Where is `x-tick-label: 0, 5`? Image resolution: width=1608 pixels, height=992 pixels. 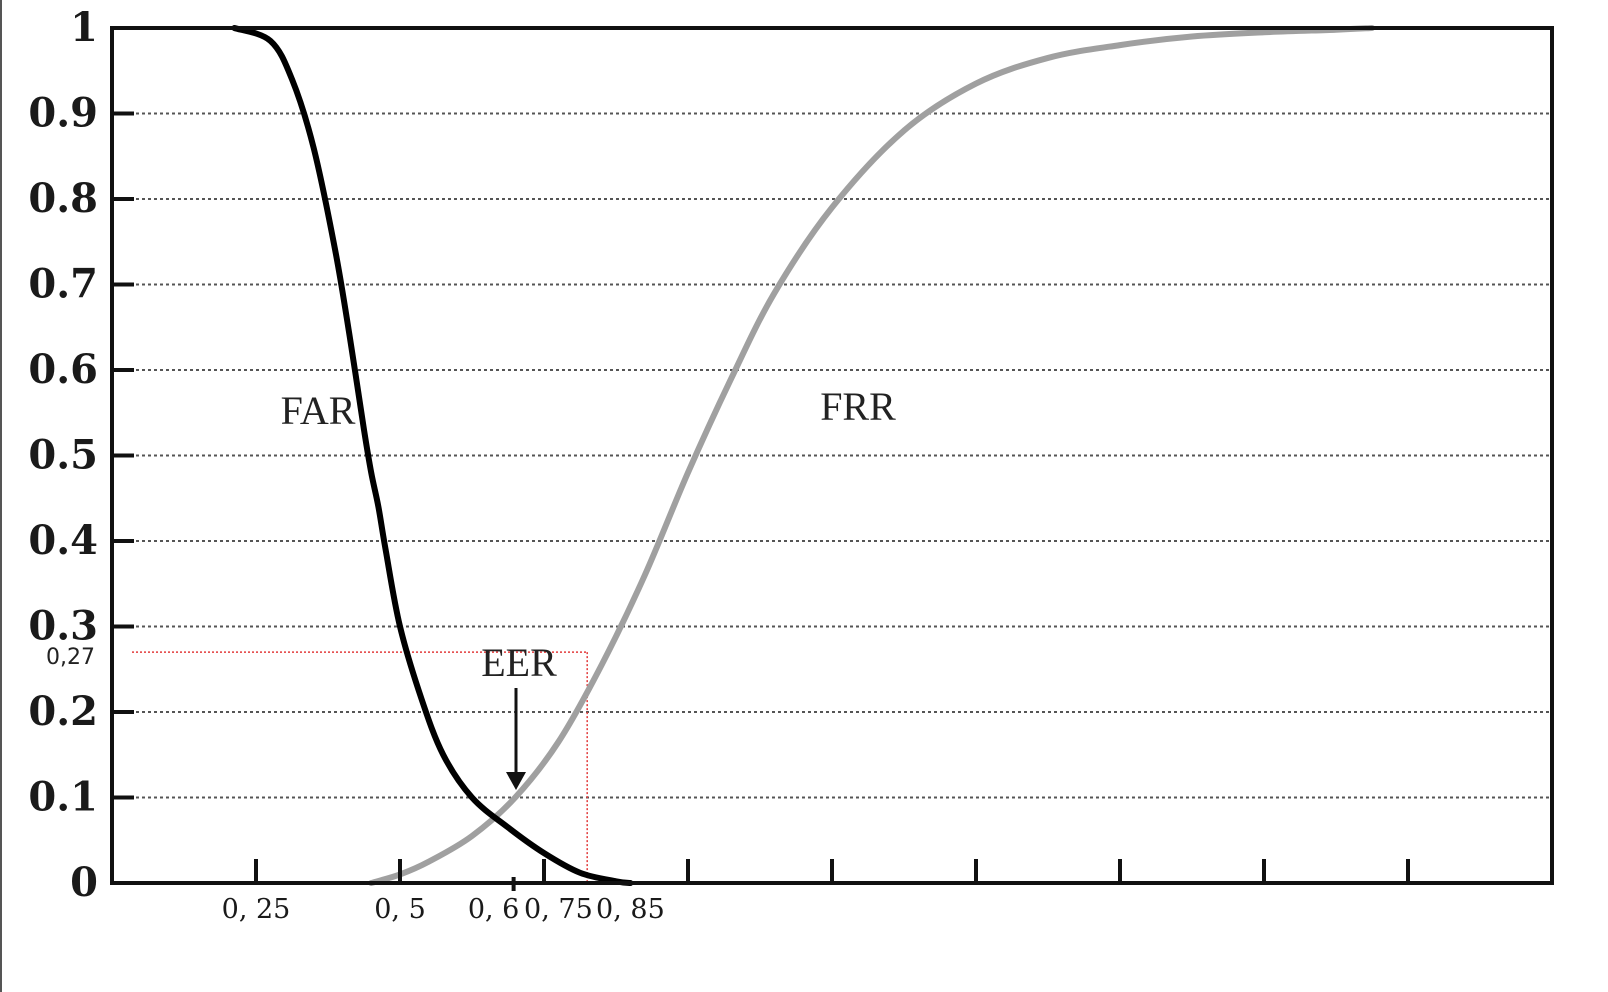 x-tick-label: 0, 5 is located at coordinates (400, 909).